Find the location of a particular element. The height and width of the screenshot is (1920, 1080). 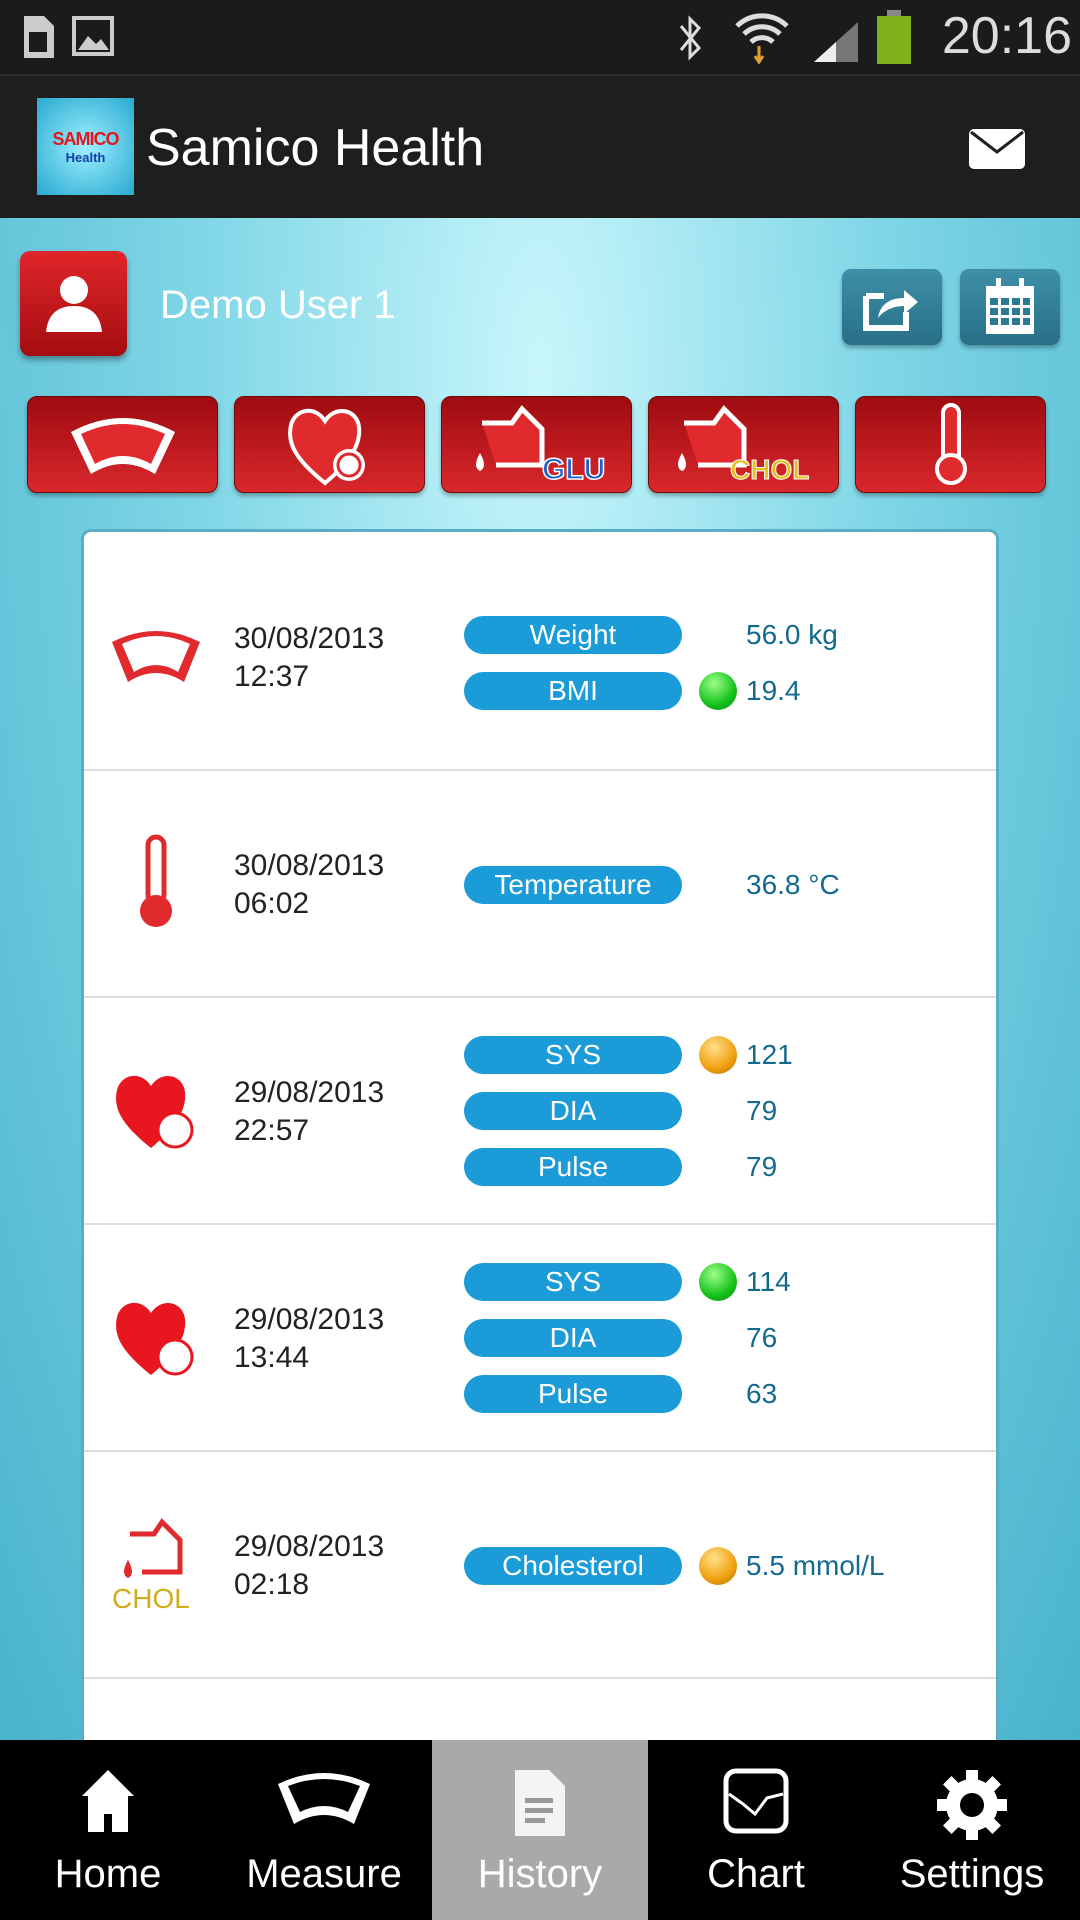

measure-value: 121 is located at coordinates (769, 1054).